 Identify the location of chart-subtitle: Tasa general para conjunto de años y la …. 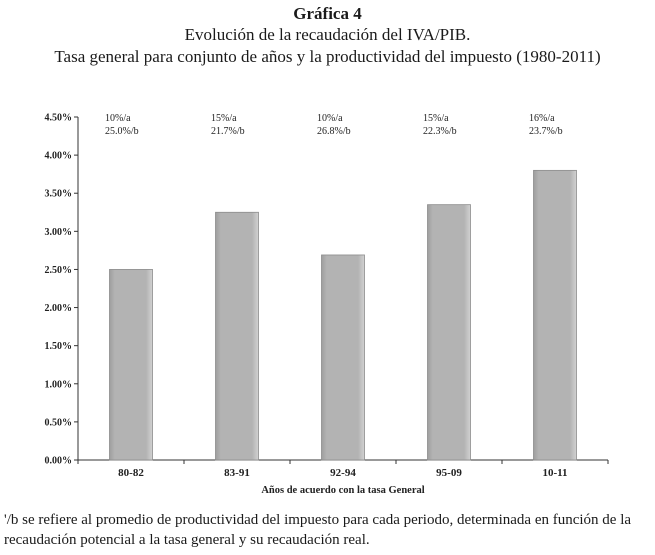
(327, 56).